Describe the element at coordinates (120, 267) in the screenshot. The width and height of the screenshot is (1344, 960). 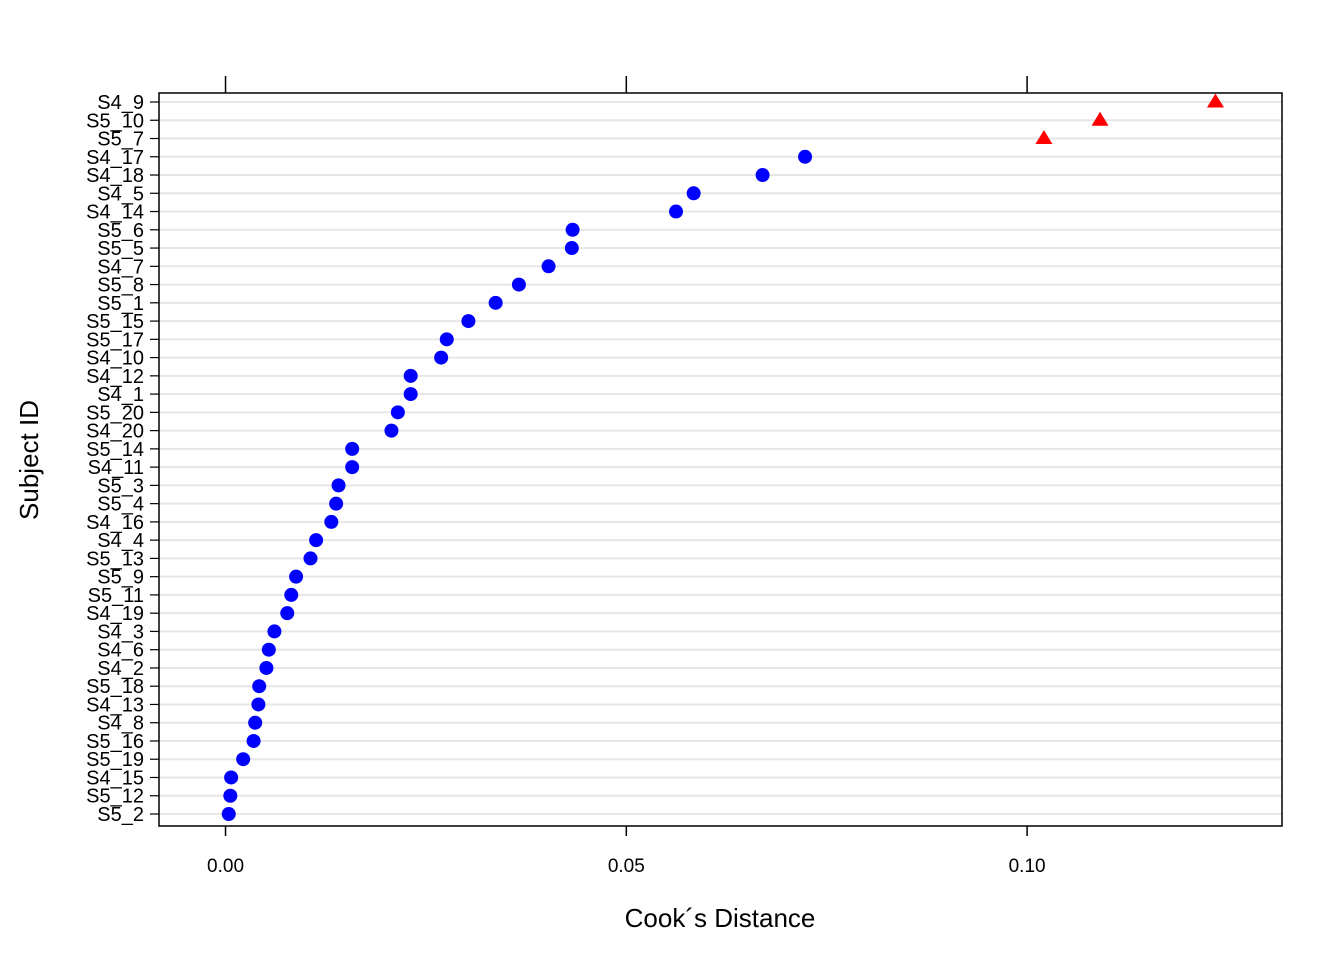
I see `y-tick-label: S4_7` at that location.